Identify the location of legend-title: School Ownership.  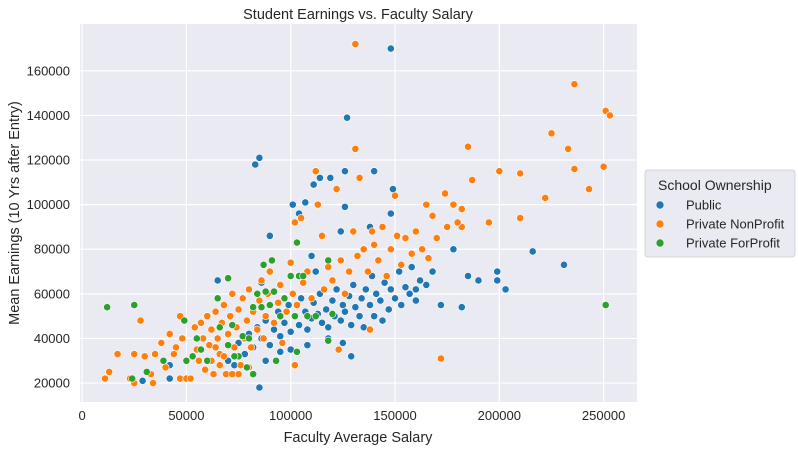
(715, 185).